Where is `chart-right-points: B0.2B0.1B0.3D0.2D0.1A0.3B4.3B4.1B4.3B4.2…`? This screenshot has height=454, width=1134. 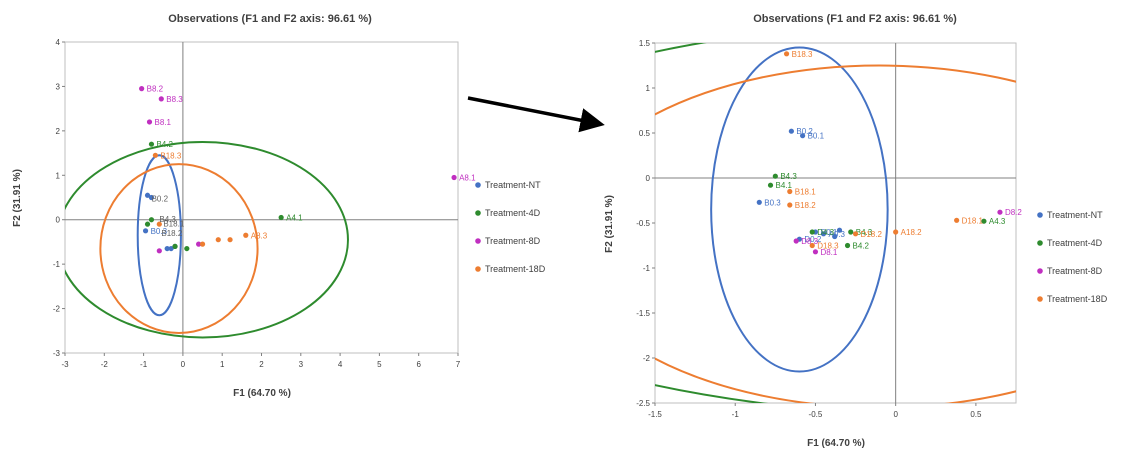 chart-right-points: B0.2B0.1B0.3D0.2D0.1A0.3B4.3B4.1B4.3B4.2… is located at coordinates (889, 153).